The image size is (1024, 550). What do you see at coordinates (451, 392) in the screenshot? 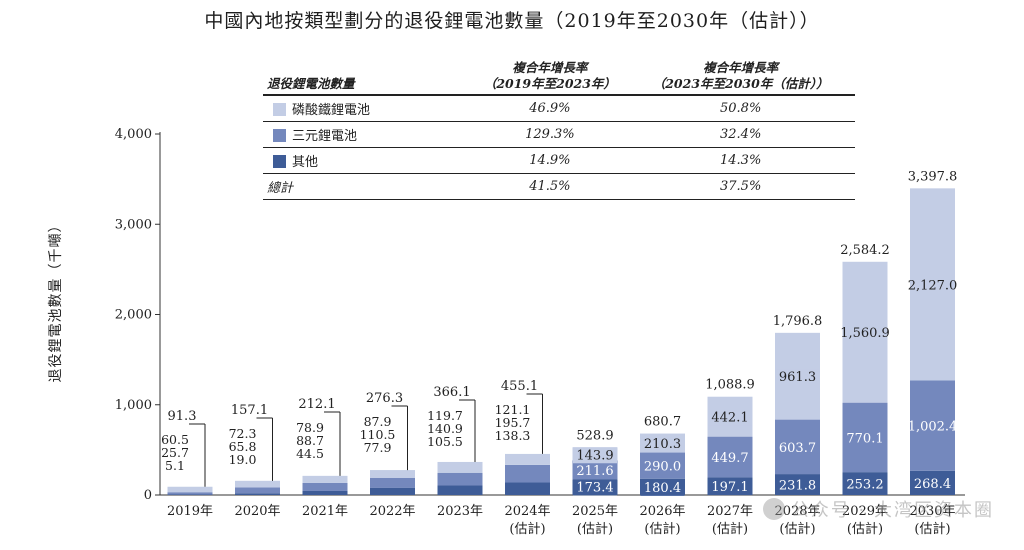
I see `bar-total-label: 366.1` at bounding box center [451, 392].